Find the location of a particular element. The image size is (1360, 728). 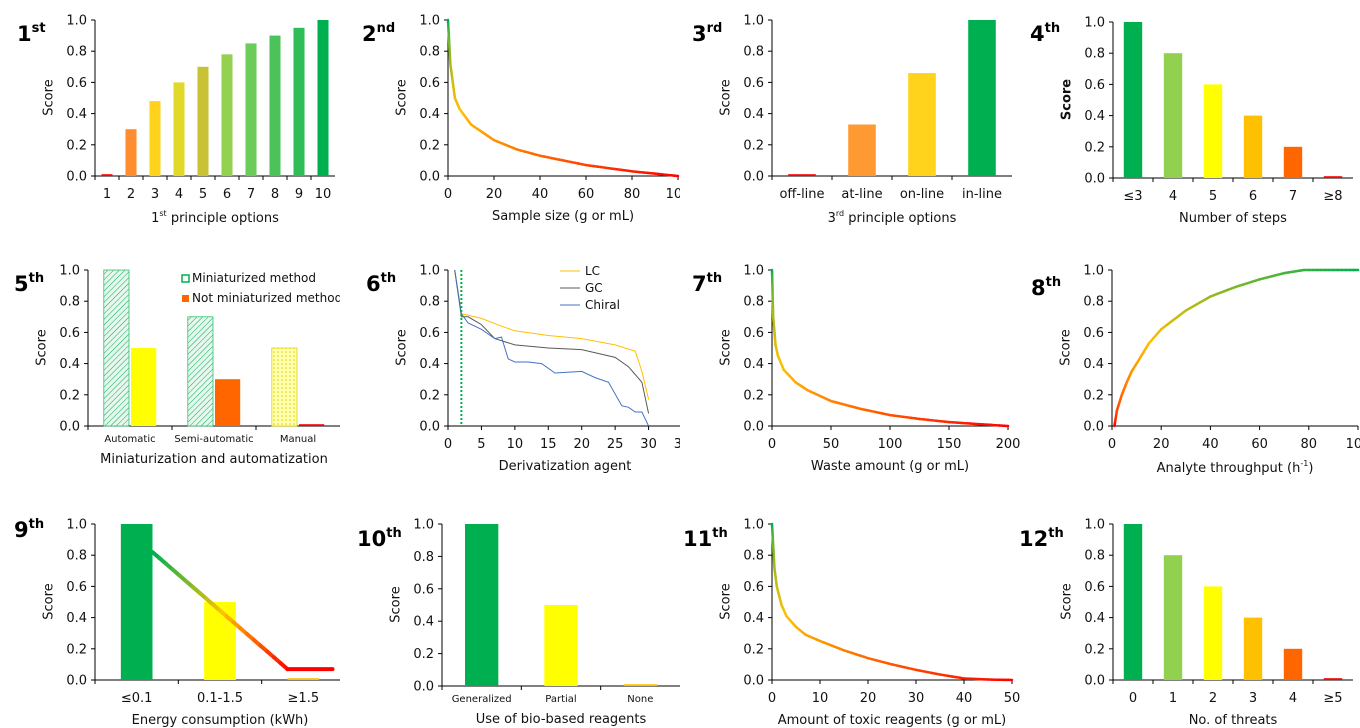

axis-title-text: Sample size (g or mL) is located at coordinates (563, 216).